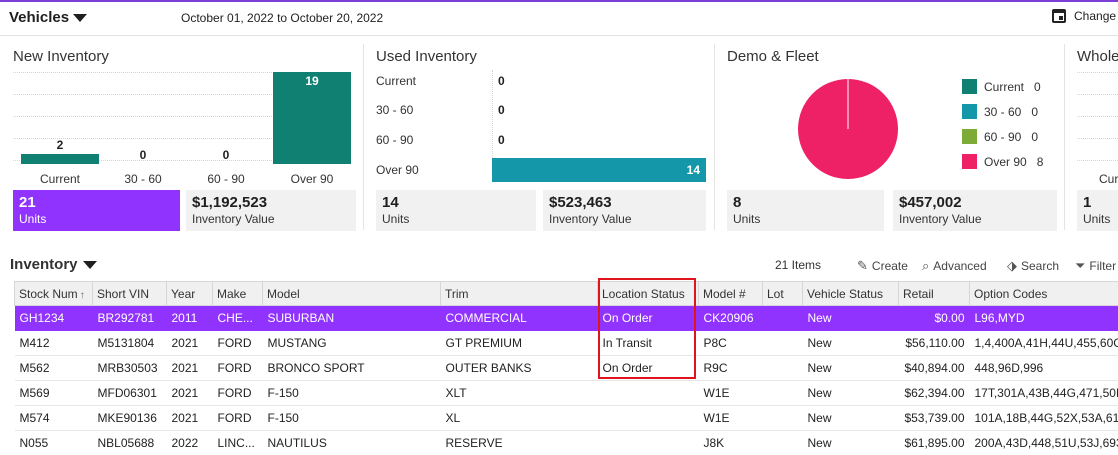 This screenshot has height=455, width=1118. Describe the element at coordinates (351, 293) in the screenshot. I see `column-header: Model` at that location.